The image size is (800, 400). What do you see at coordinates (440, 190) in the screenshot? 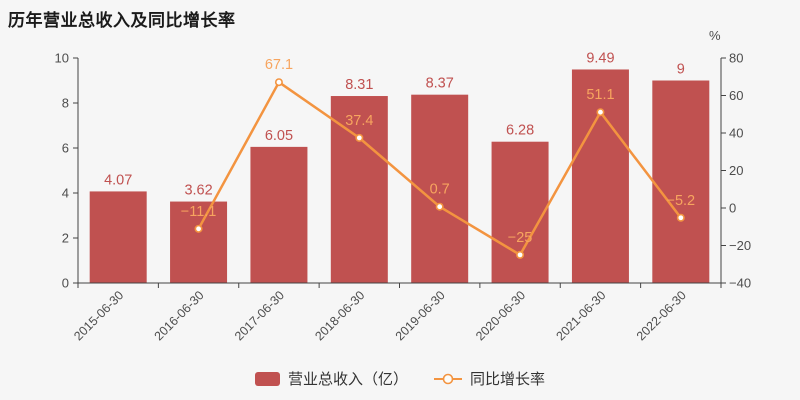
I see `line-value-label: 0.7` at bounding box center [440, 190].